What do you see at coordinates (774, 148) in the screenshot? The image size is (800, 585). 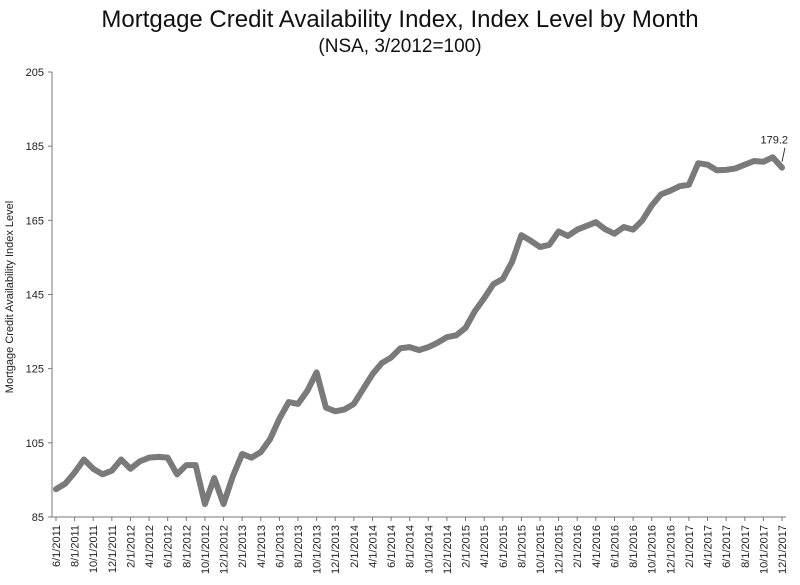 I see `annotation-group: 179.2` at bounding box center [774, 148].